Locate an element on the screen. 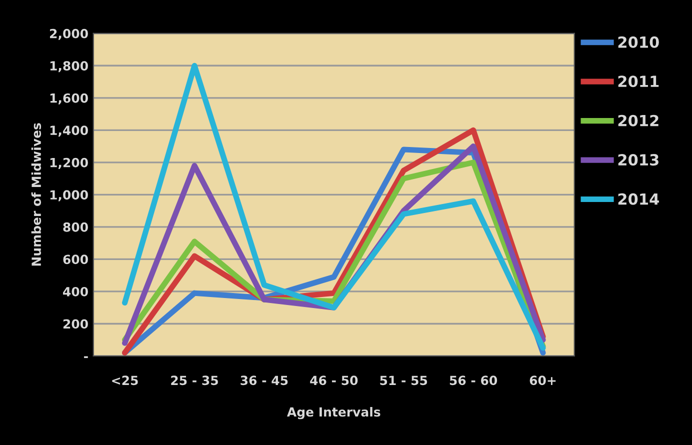  legend-label: 2012 is located at coordinates (638, 120).